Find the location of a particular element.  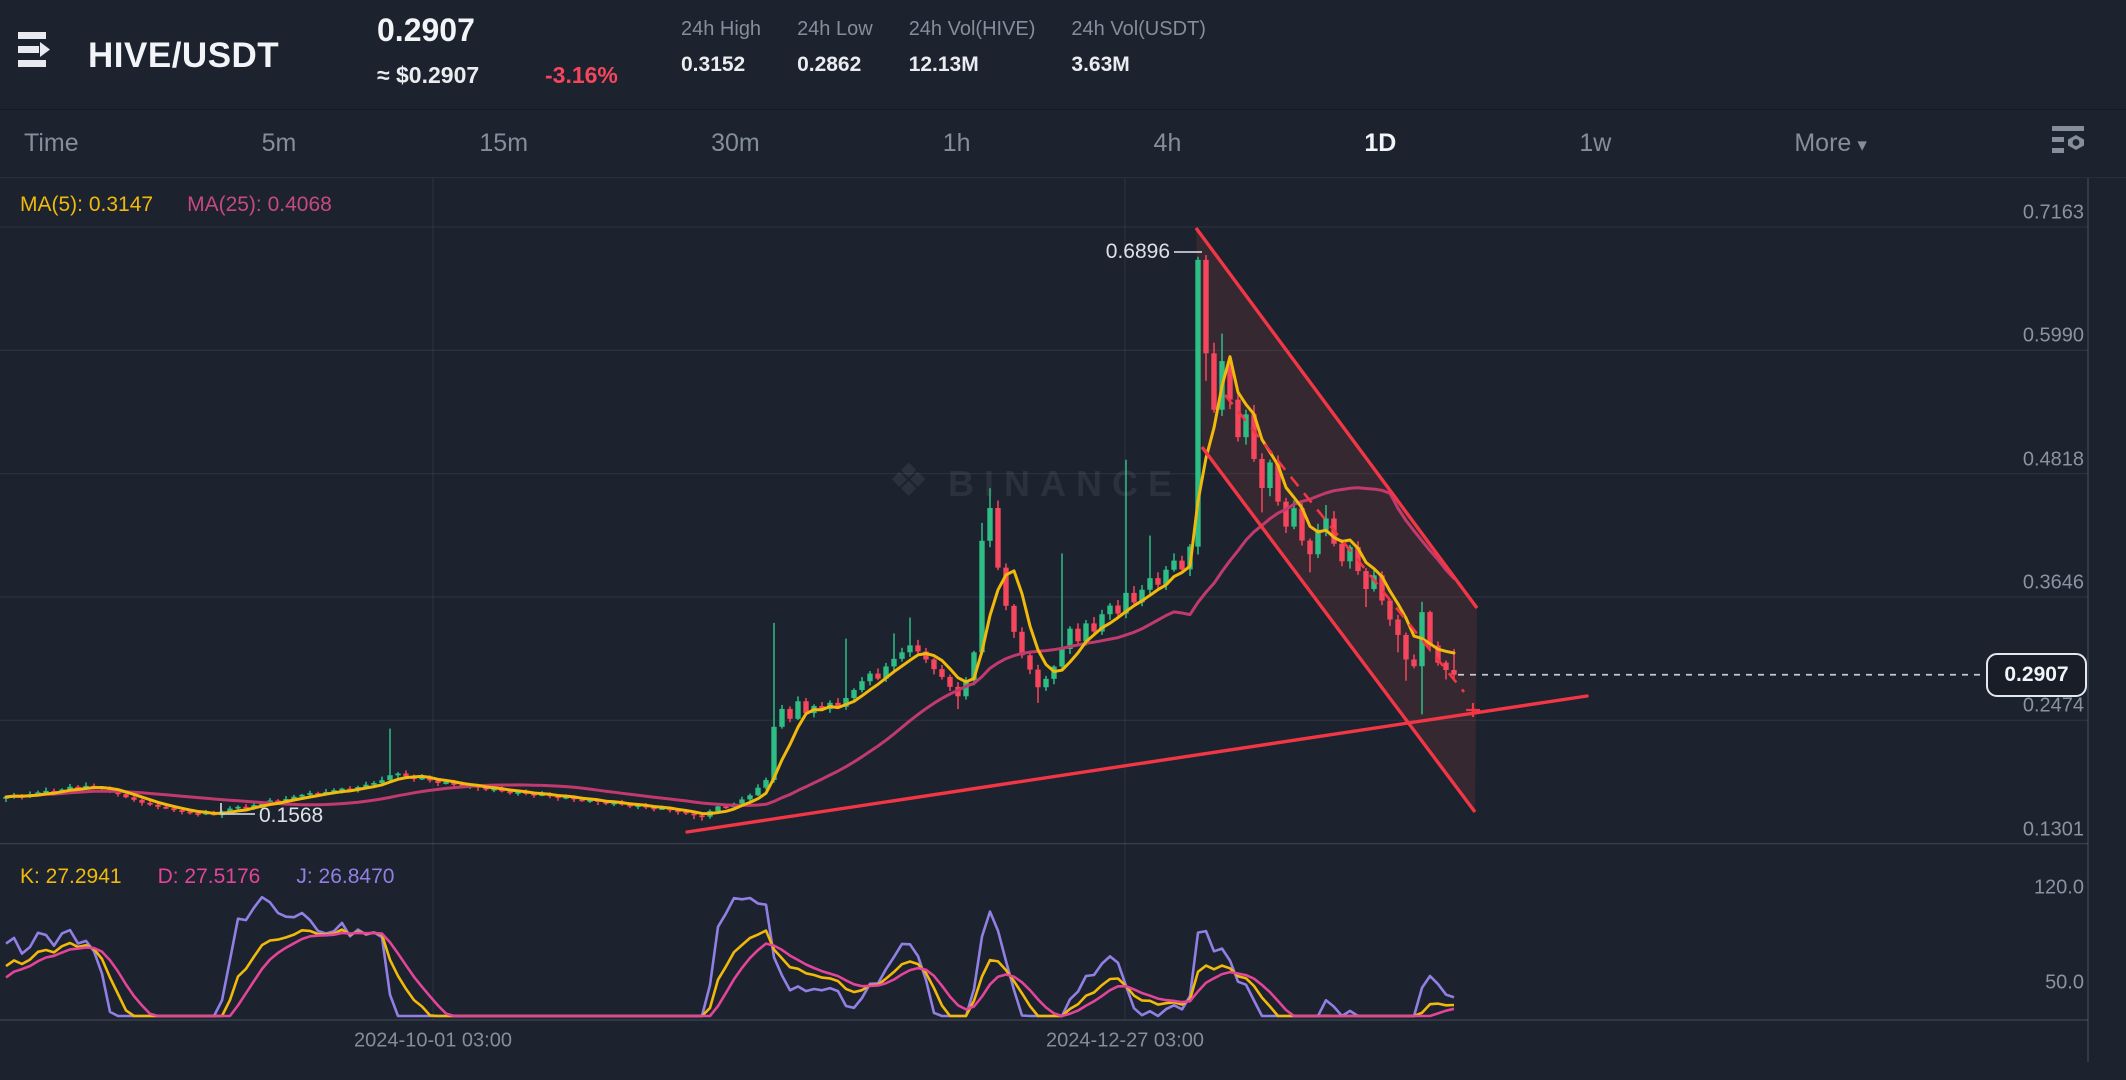

tab-5m: 5m is located at coordinates (279, 143).